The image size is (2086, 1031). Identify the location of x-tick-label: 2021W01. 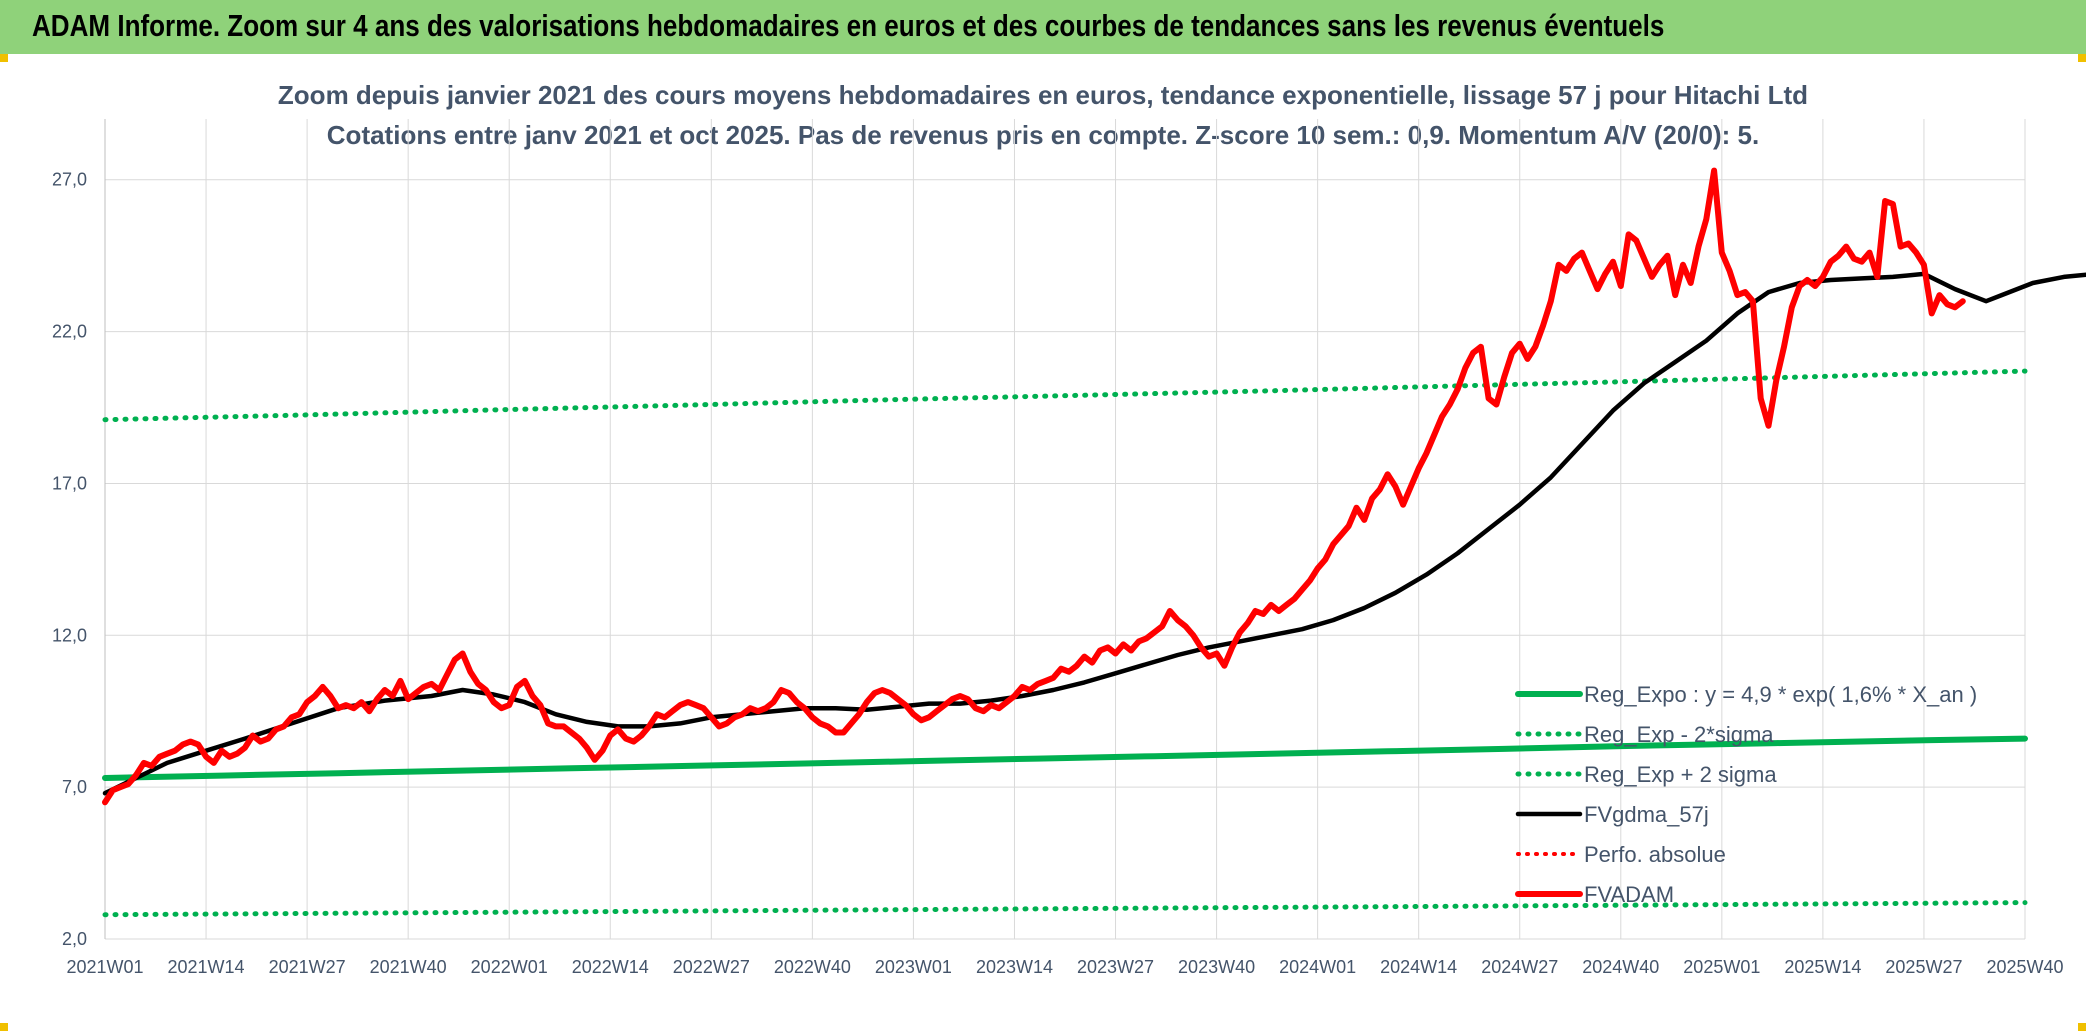
(104, 967).